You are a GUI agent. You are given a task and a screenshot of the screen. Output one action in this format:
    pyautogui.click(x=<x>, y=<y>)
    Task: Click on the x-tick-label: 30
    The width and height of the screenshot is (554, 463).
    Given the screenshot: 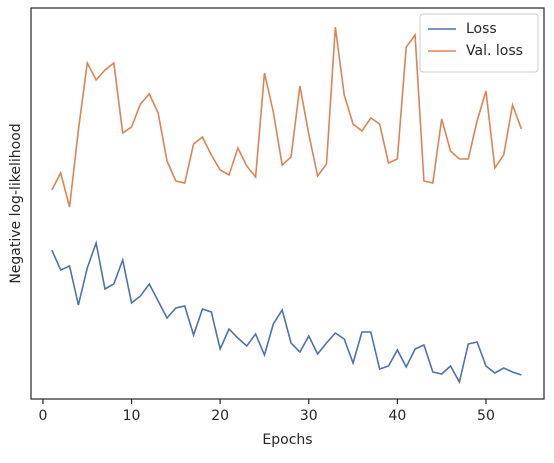 What is the action you would take?
    pyautogui.click(x=309, y=416)
    